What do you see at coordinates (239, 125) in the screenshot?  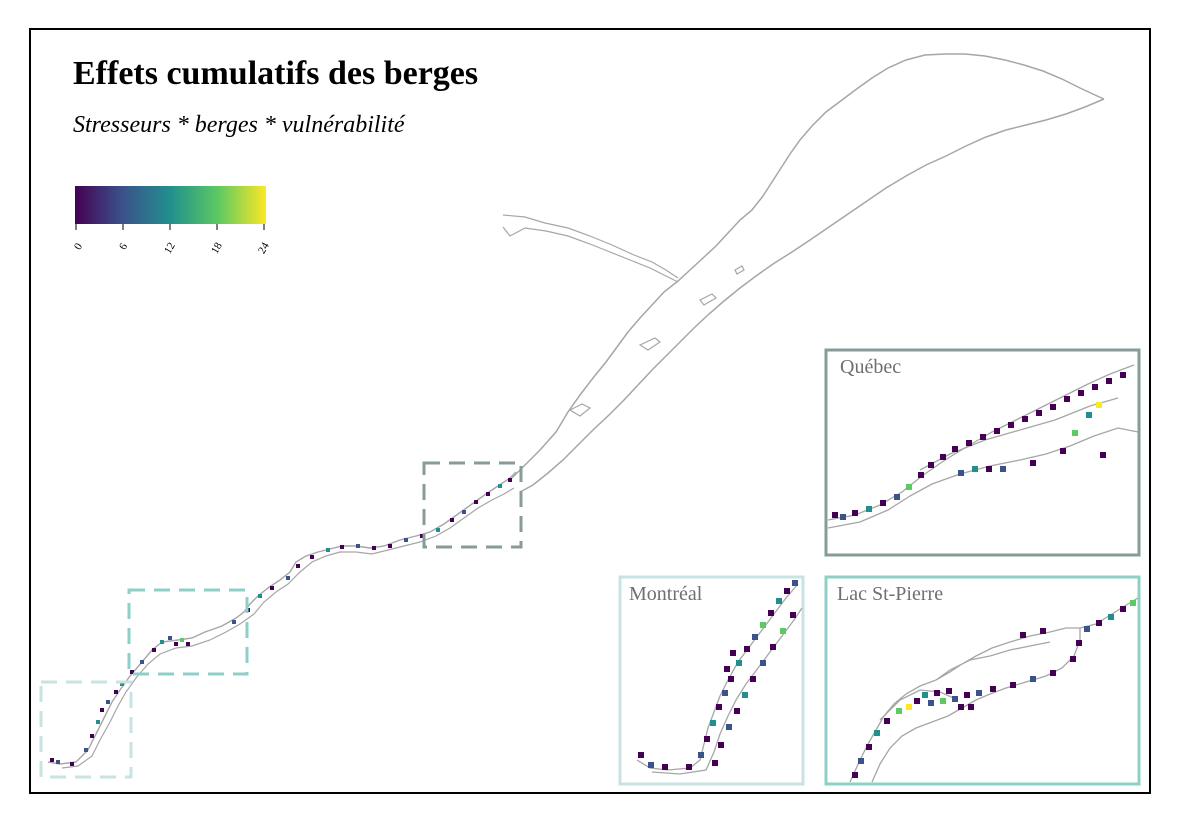 I see `map-subtitle: Stresseurs * berges * vulnérabilité` at bounding box center [239, 125].